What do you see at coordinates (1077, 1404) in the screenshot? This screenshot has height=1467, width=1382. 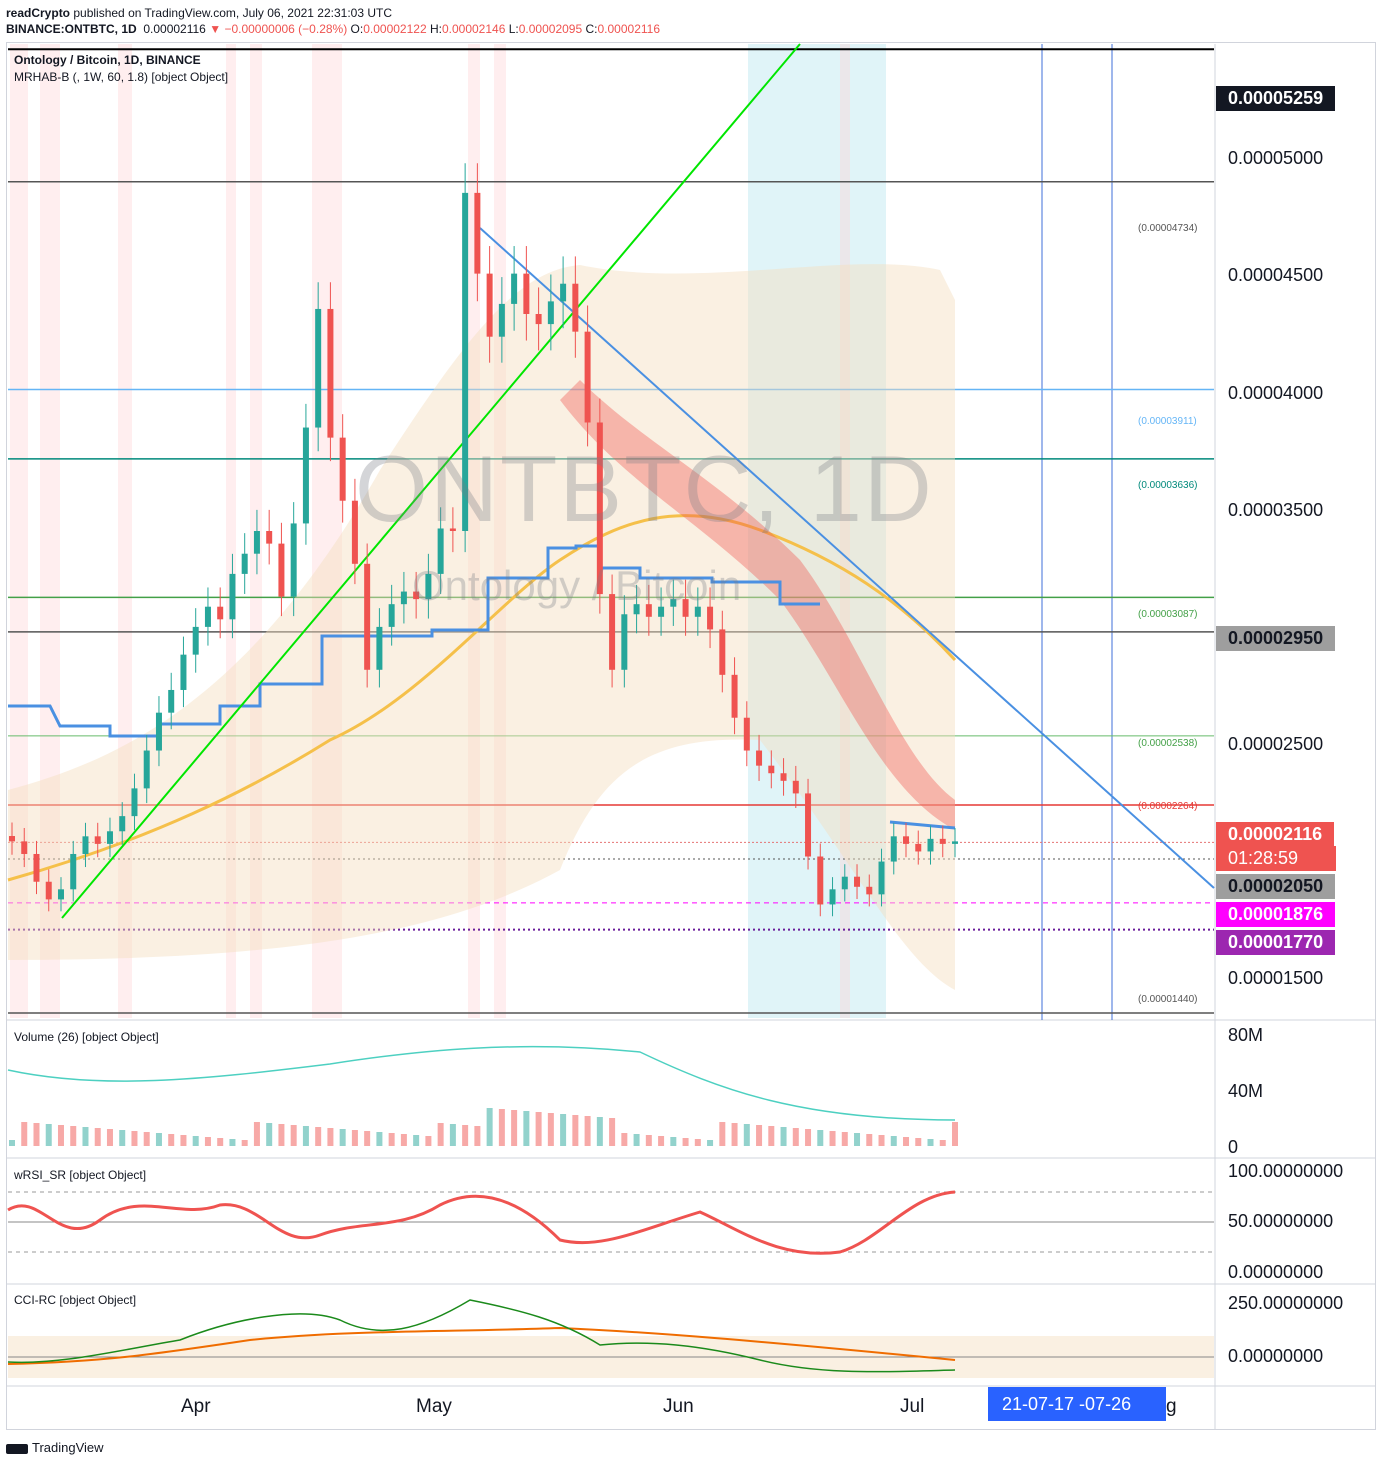 I see `time-range-selection: 21-07-17 -07-26` at bounding box center [1077, 1404].